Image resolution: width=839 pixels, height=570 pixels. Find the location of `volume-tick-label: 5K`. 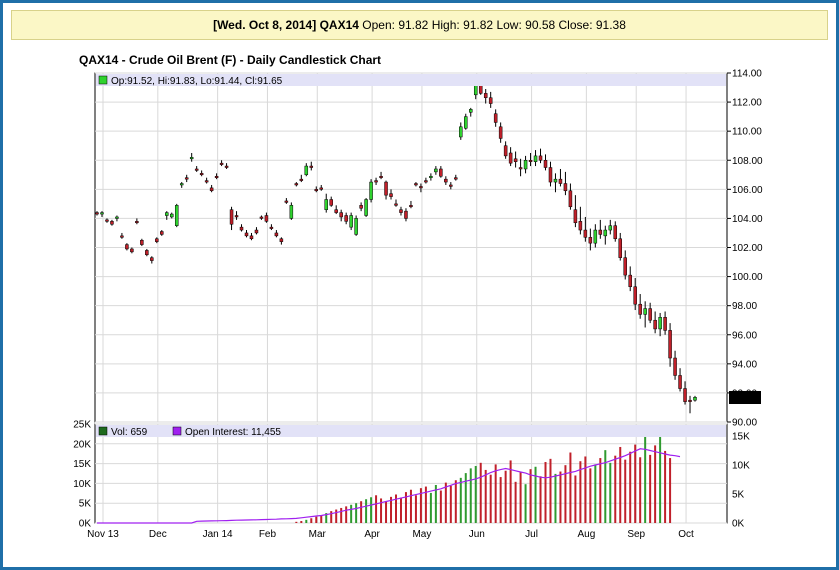

volume-tick-label: 5K is located at coordinates (85, 504).